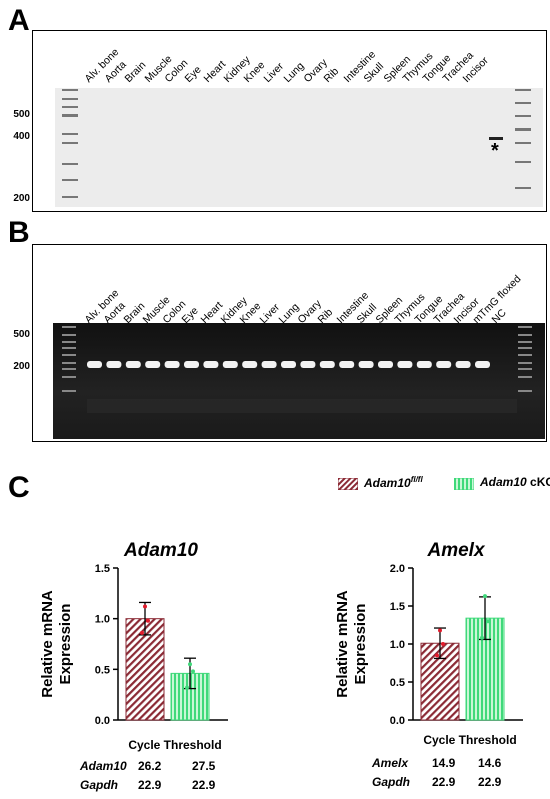 Image resolution: width=550 pixels, height=799 pixels. Describe the element at coordinates (348, 484) in the screenshot. I see `legend-swatch-flox` at that location.